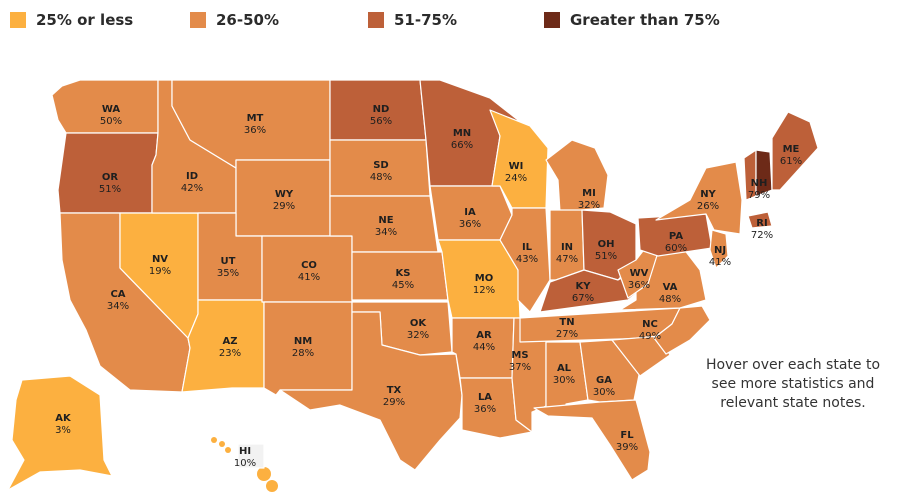 This screenshot has width=898, height=501. Describe the element at coordinates (670, 287) in the screenshot. I see `state-abbr-label: VA` at that location.